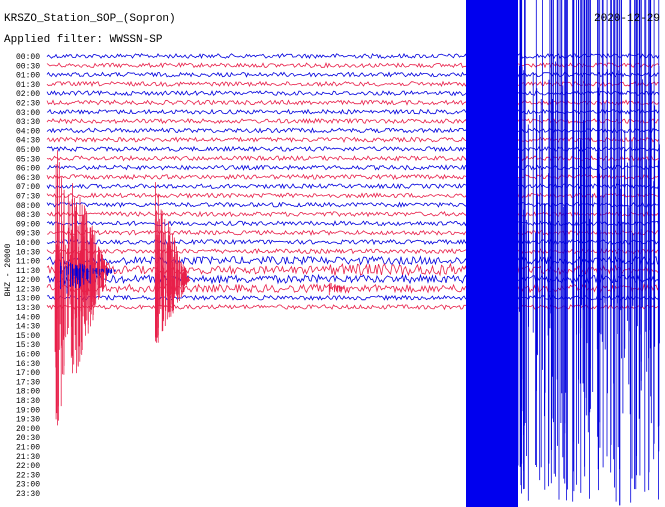 The image size is (665, 507). What do you see at coordinates (28, 457) in the screenshot?
I see `row-label: 21:30` at bounding box center [28, 457].